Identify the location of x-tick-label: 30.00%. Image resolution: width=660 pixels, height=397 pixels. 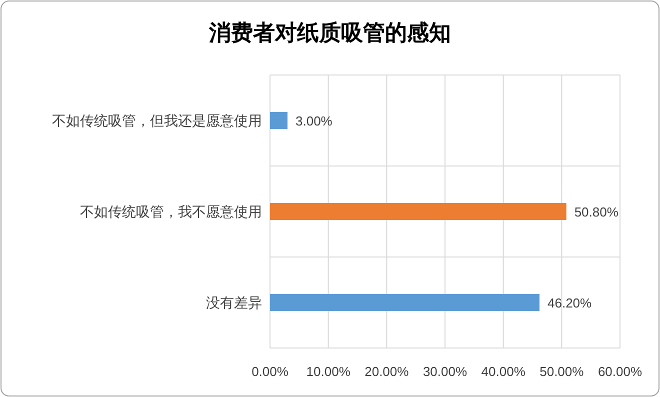
(445, 371).